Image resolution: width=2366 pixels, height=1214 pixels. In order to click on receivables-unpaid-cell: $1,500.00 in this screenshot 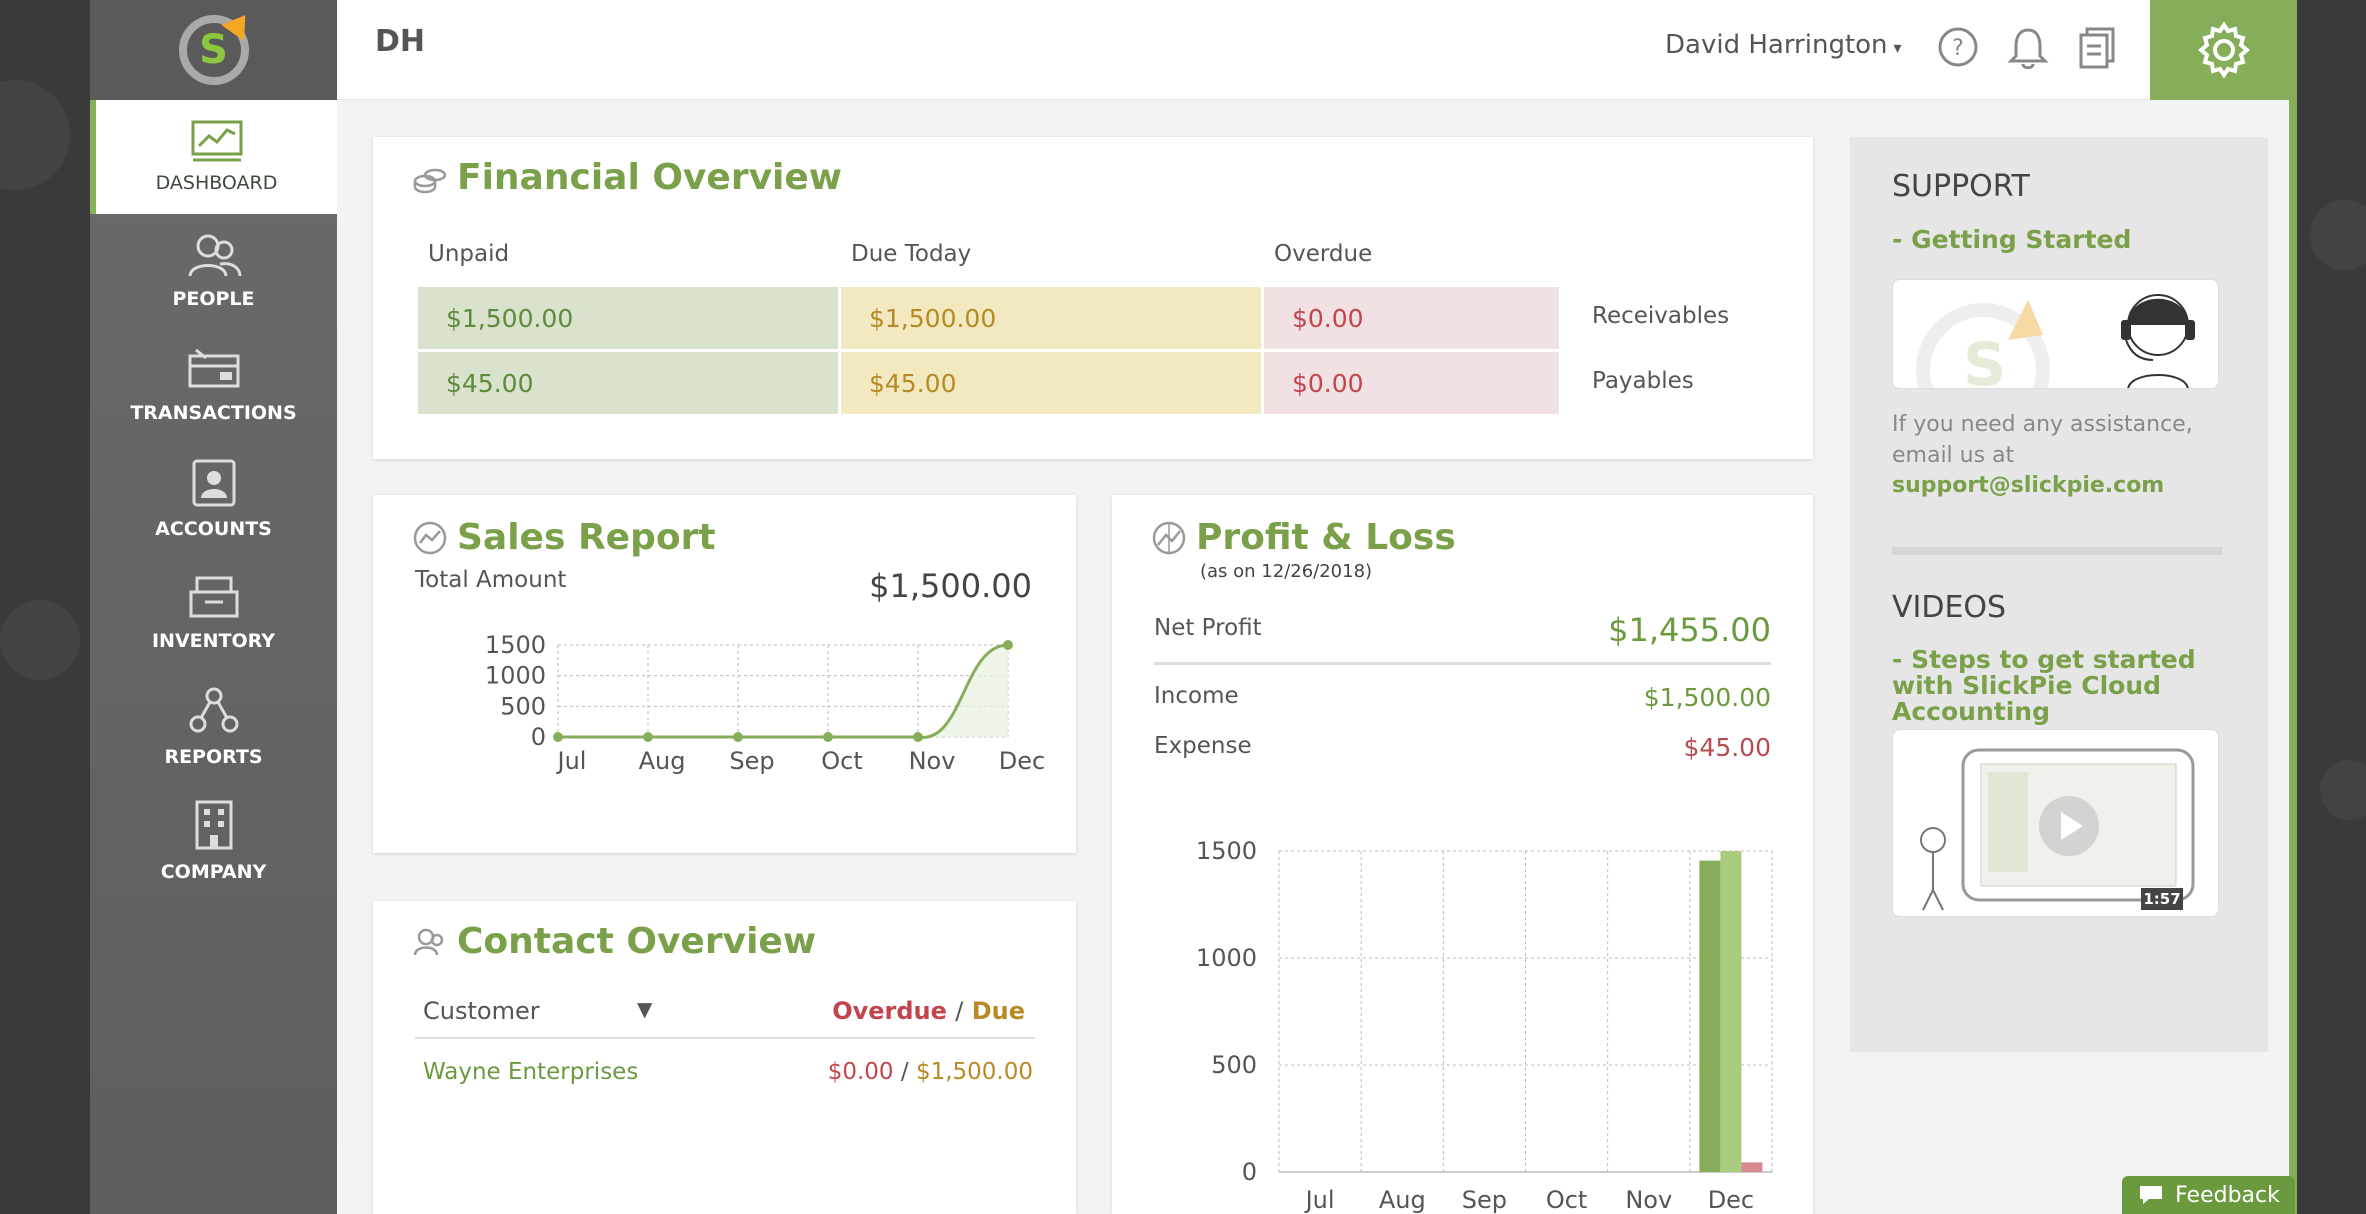, I will do `click(628, 318)`.